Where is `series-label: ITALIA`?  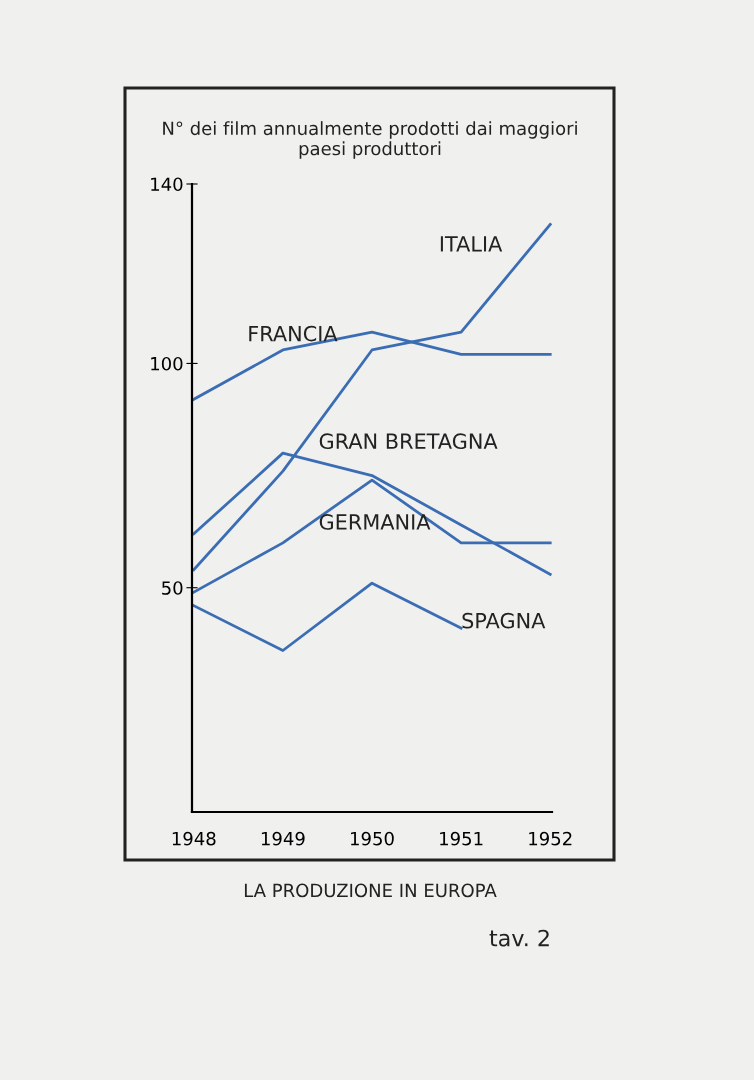 series-label: ITALIA is located at coordinates (471, 244).